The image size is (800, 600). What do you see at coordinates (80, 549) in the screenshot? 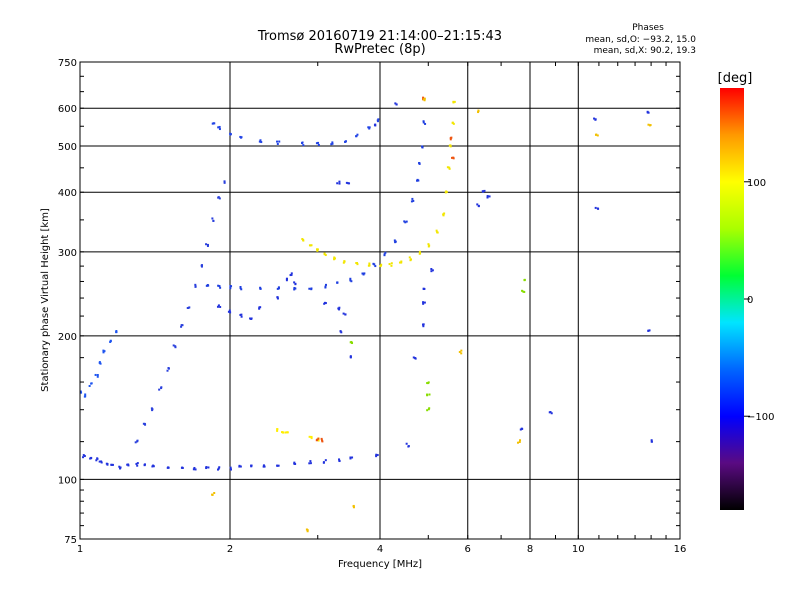
I see `x-tick-label: 1` at bounding box center [80, 549].